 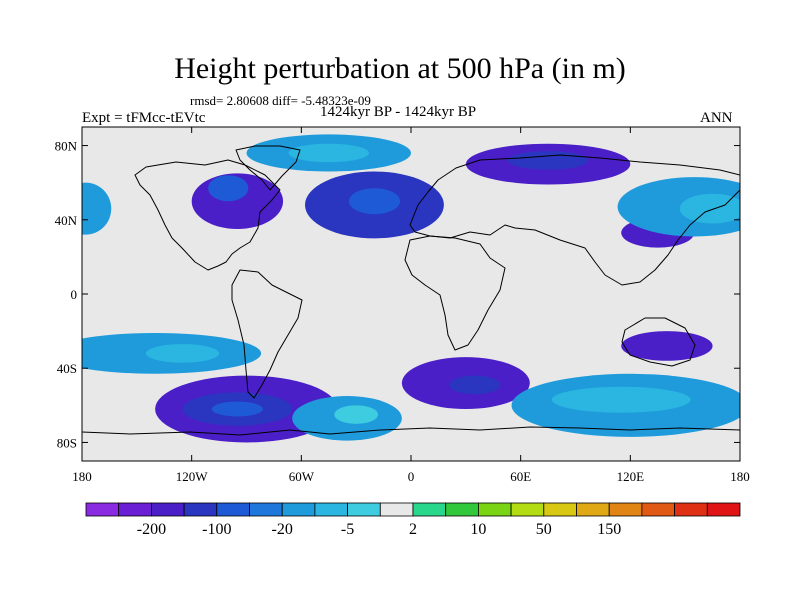 I want to click on x-tick-label: 120E, so click(x=631, y=476).